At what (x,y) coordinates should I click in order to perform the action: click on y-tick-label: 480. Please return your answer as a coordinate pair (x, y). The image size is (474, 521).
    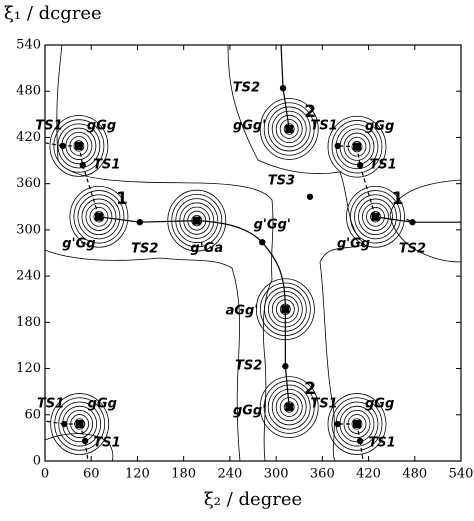
    Looking at the image, I should click on (28, 91).